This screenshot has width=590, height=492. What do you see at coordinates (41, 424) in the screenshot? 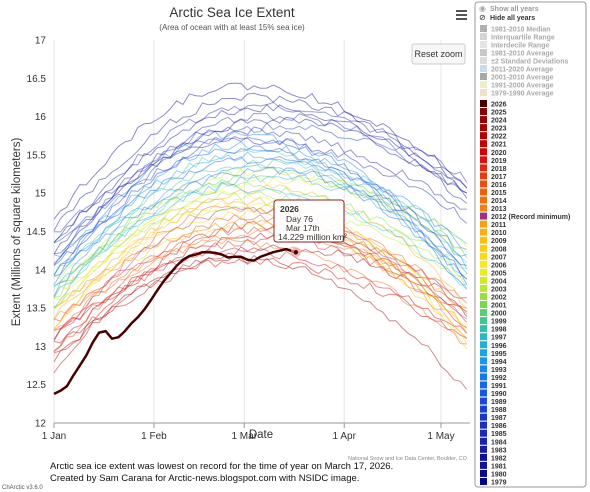
I see `y-tick-label: 12` at bounding box center [41, 424].